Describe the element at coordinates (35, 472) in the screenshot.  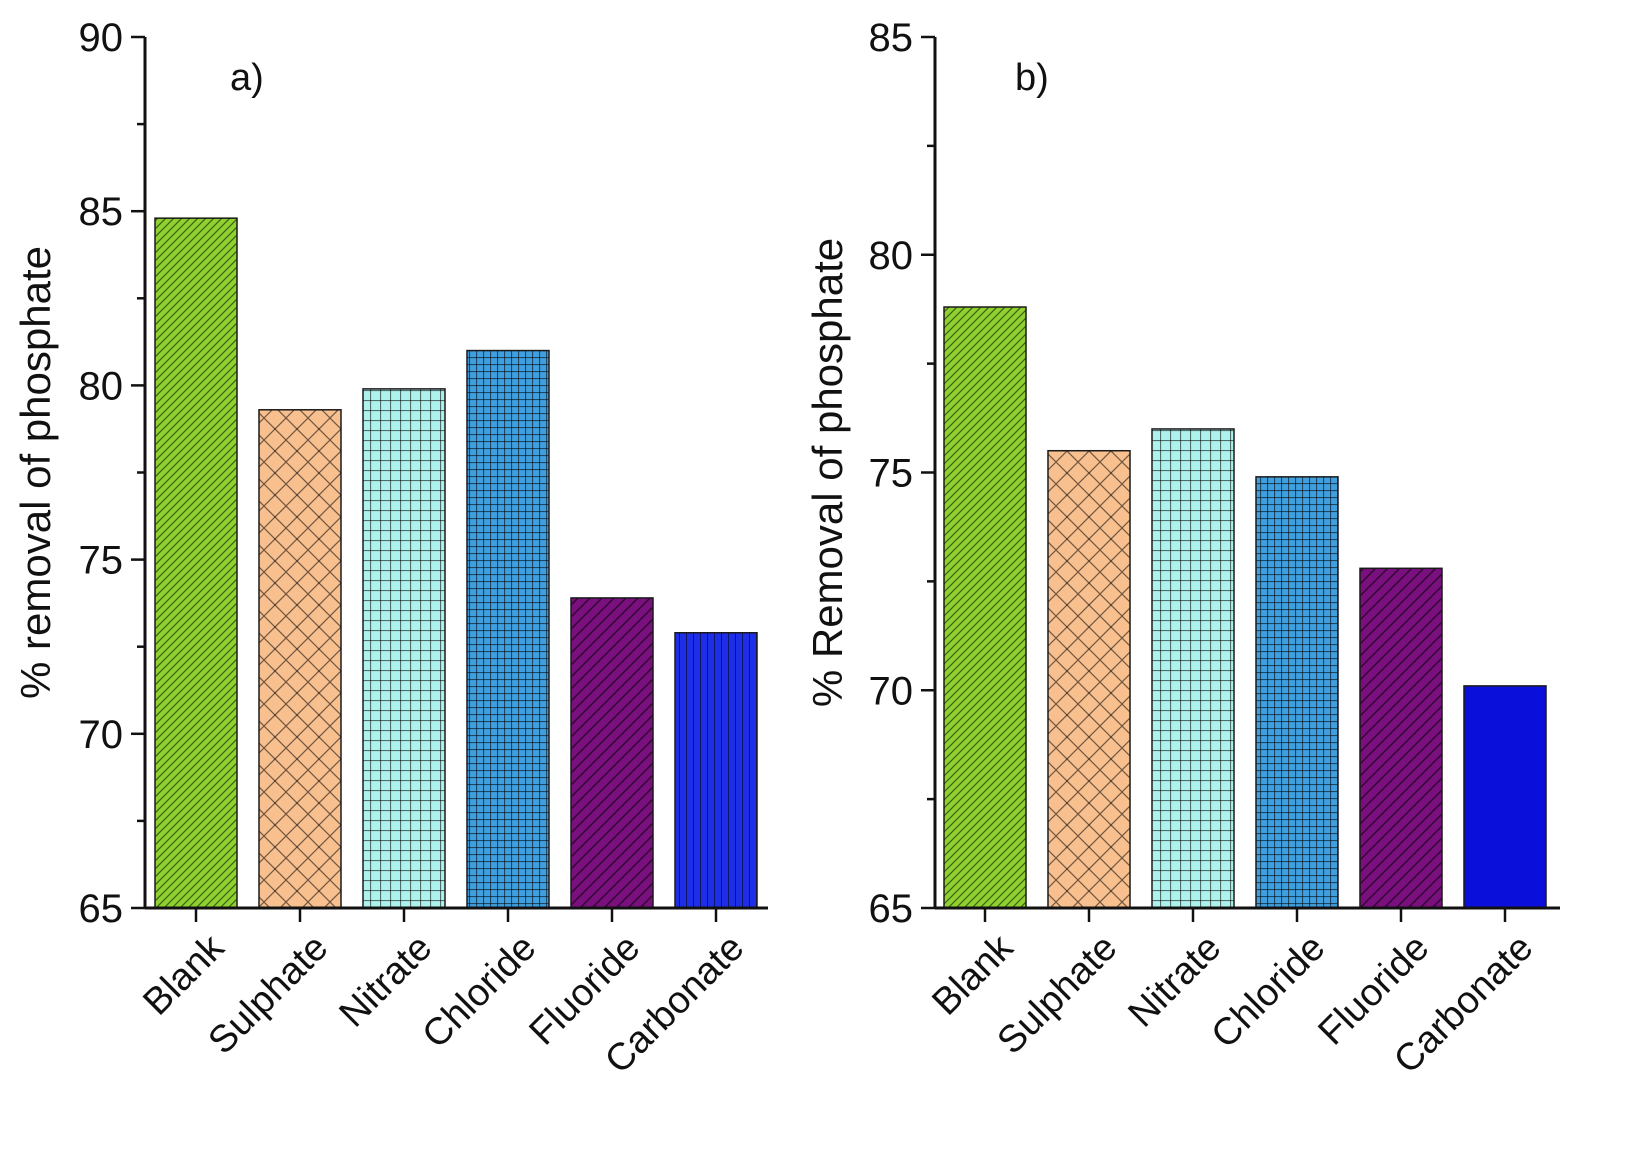
I see `y-axis-title: % removal of phosphate` at that location.